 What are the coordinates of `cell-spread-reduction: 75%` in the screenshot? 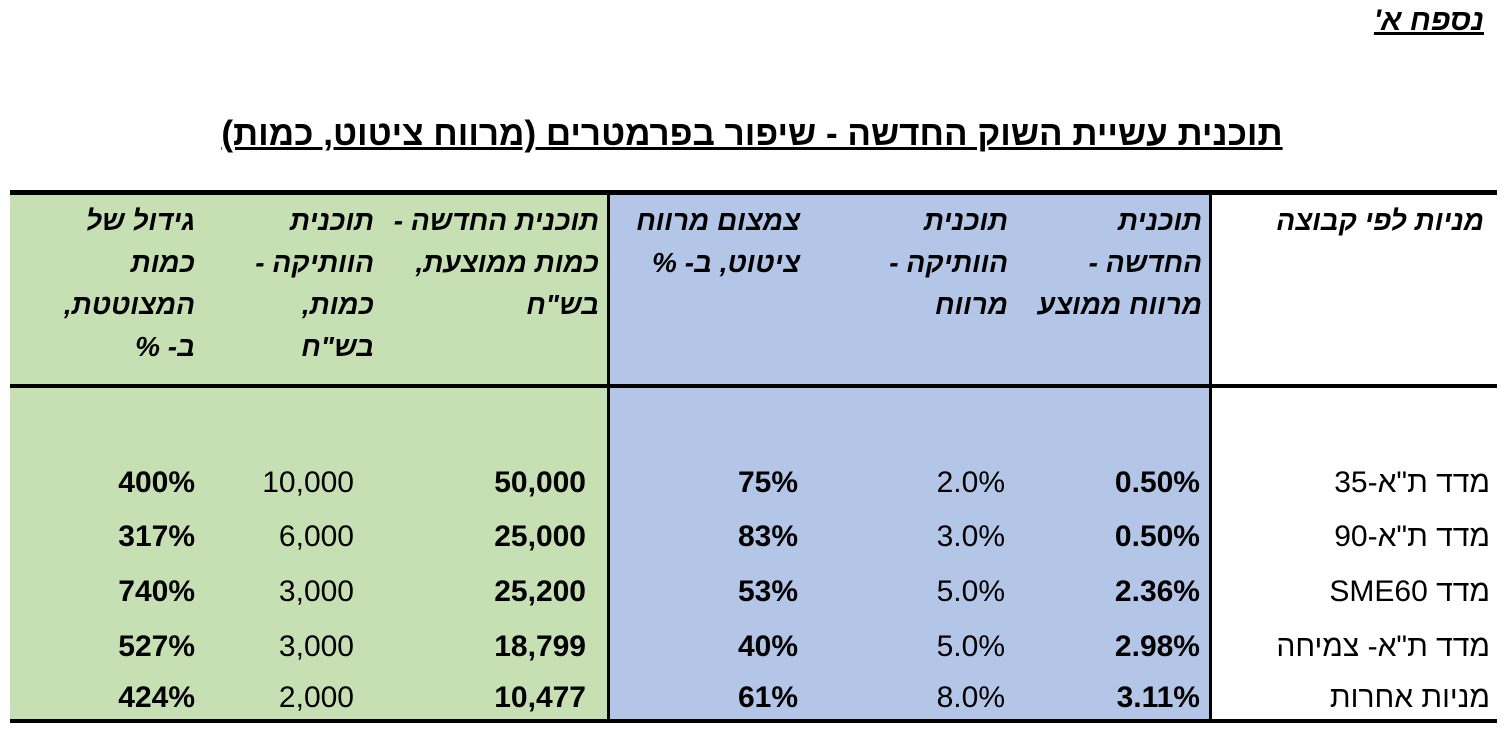 It's located at (767, 482).